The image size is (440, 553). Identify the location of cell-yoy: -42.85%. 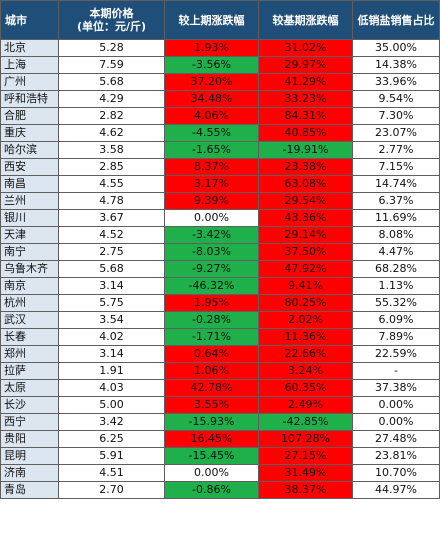
(305, 422).